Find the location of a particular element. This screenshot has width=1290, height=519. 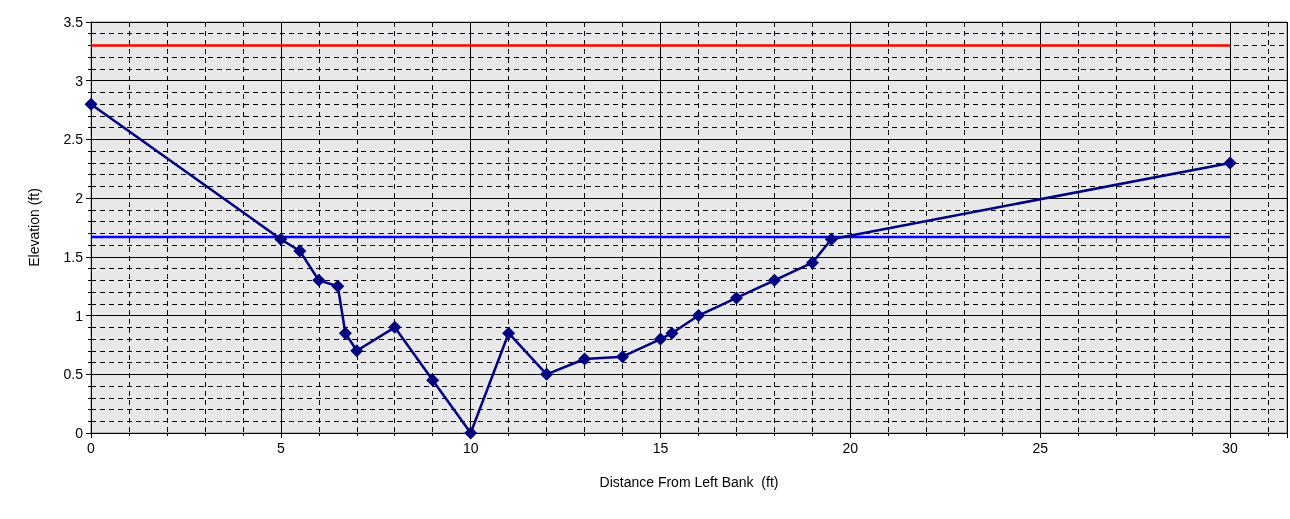

x-tick-label: 10 is located at coordinates (470, 448).